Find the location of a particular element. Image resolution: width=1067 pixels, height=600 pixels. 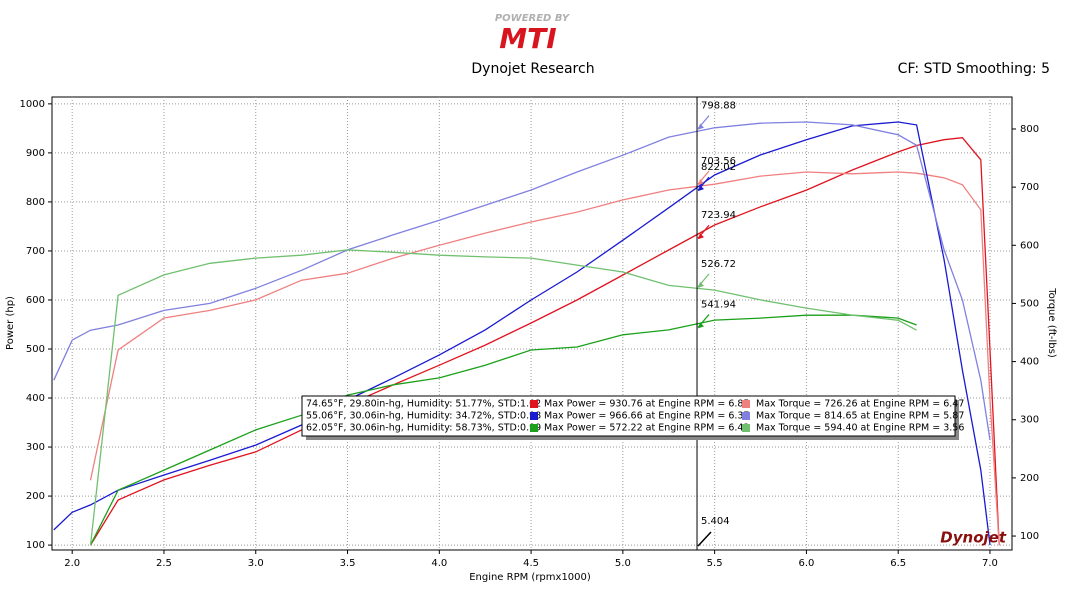

legend-entry: Max Power = 572.22 at Engine RPM = 6.43 is located at coordinates (646, 428).